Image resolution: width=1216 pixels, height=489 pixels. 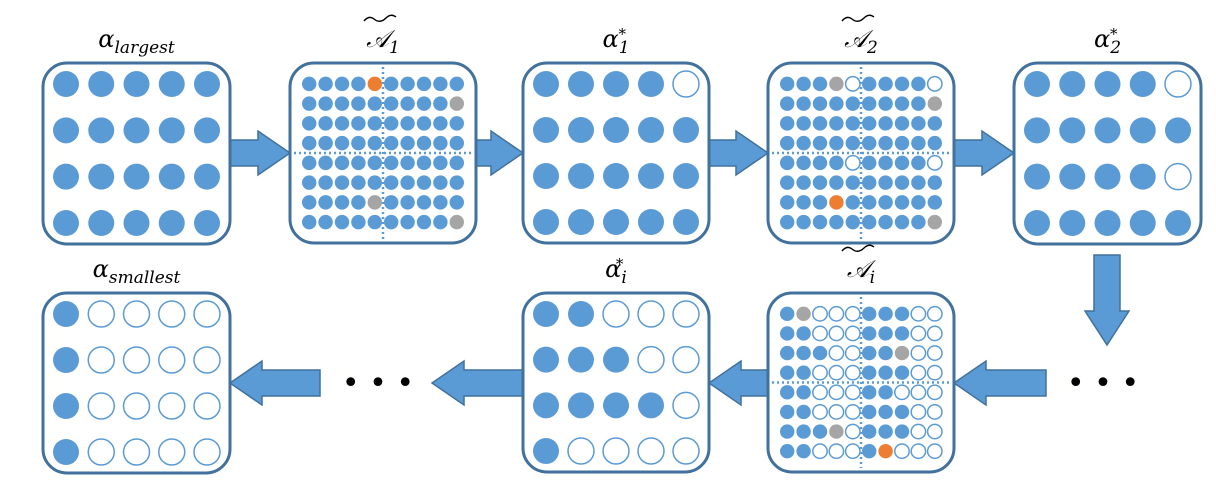 I want to click on label-subscript: i, so click(x=872, y=278).